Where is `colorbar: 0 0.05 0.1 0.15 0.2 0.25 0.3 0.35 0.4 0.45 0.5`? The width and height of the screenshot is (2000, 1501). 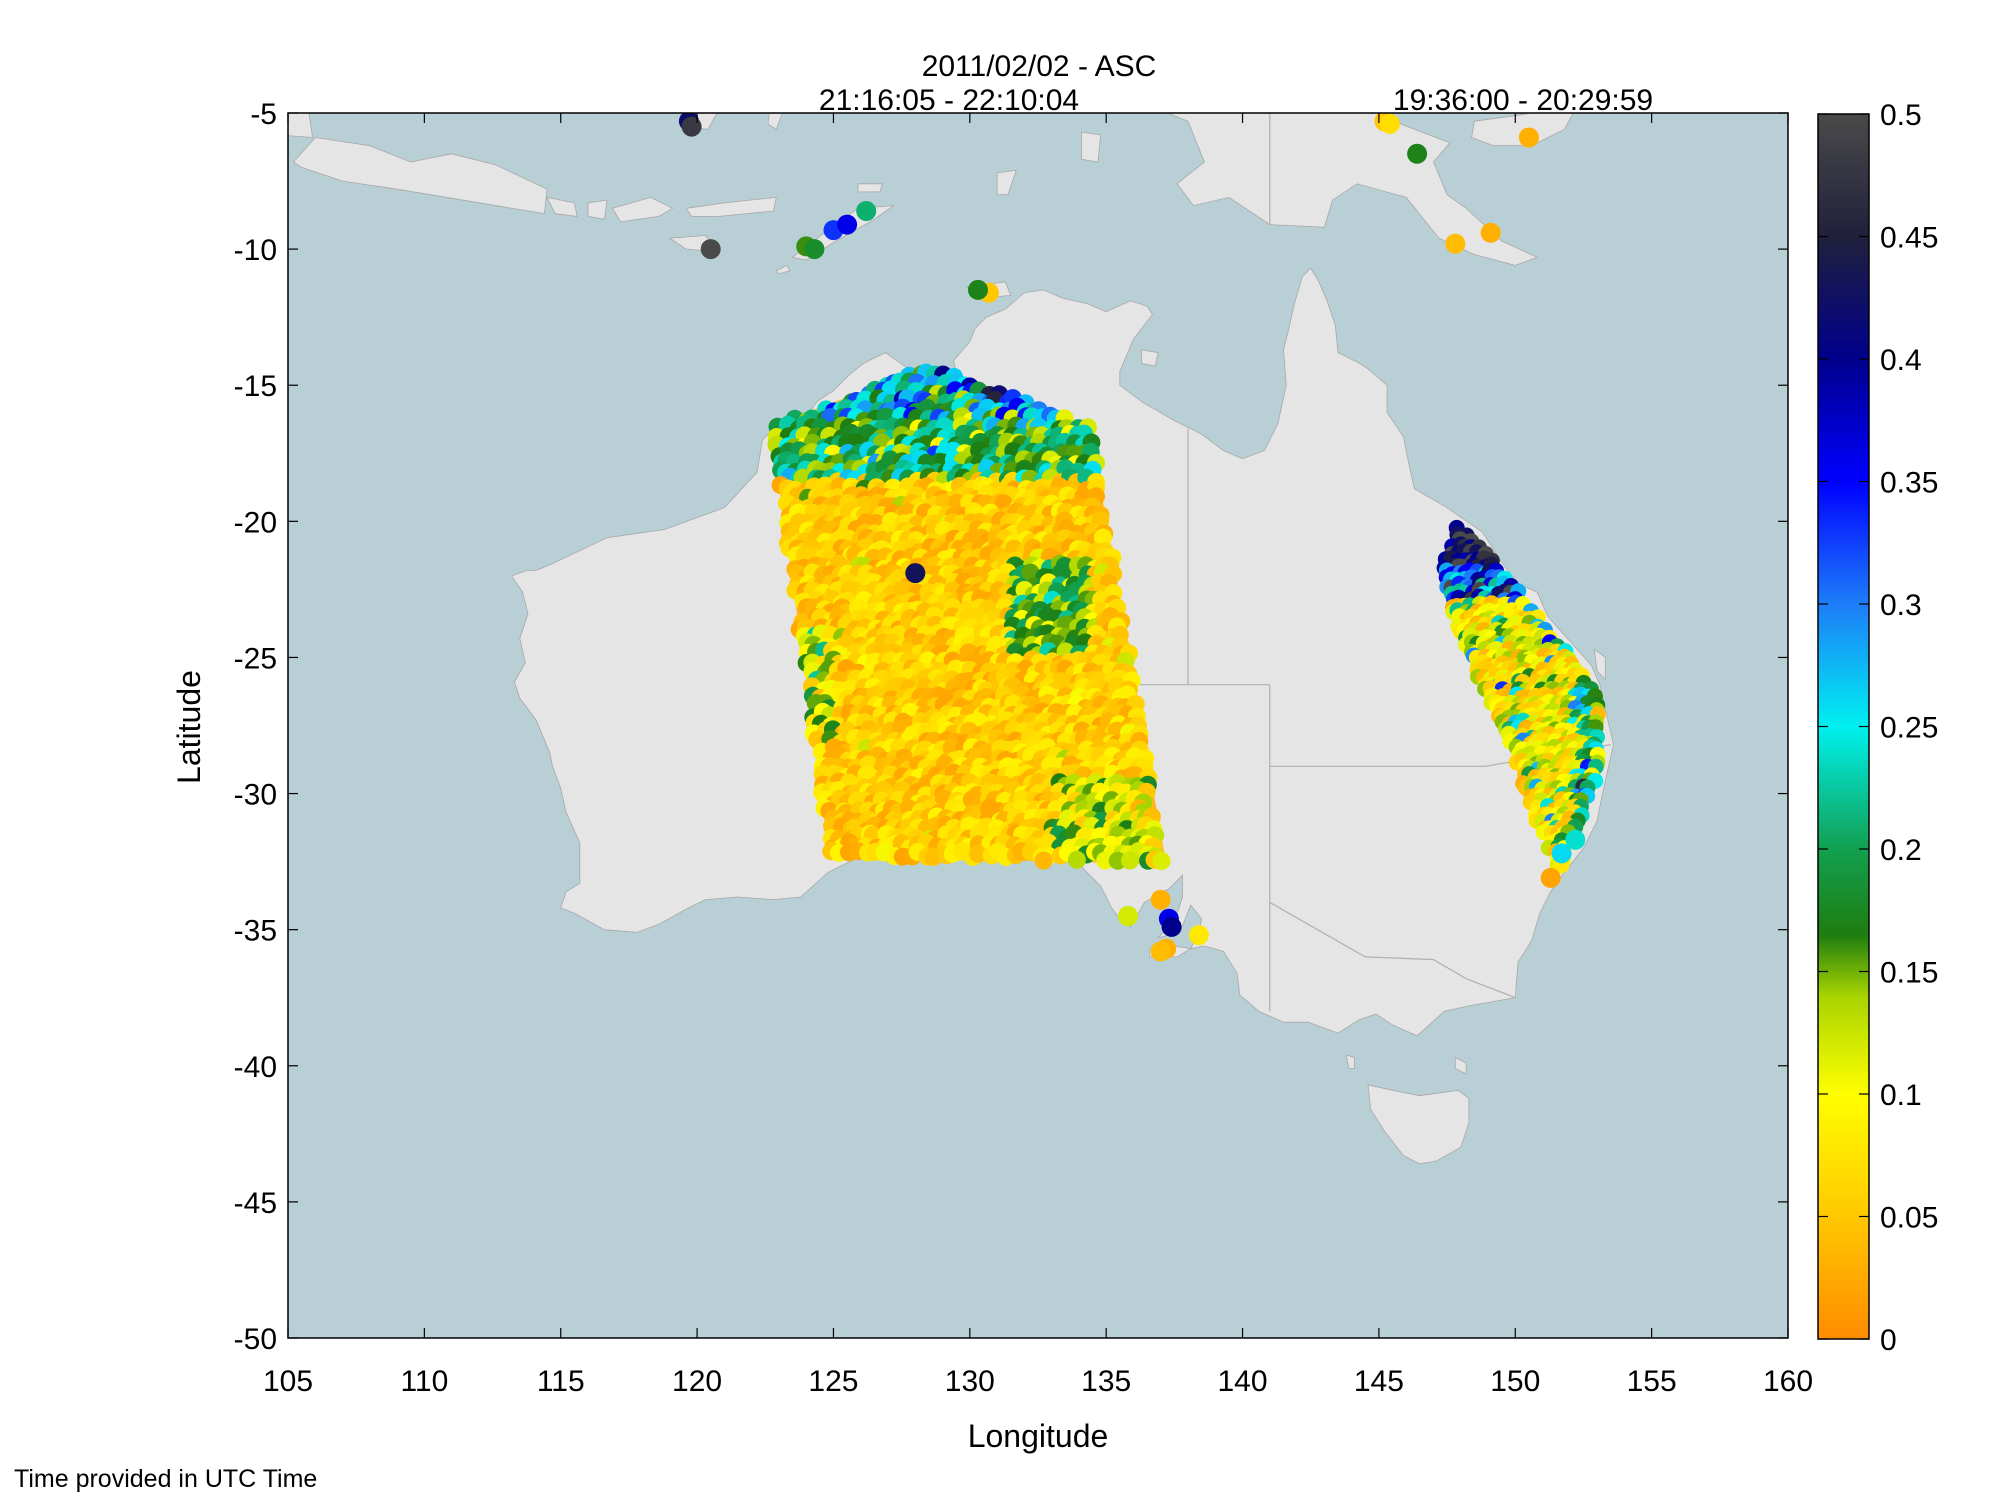 colorbar: 0 0.05 0.1 0.15 0.2 0.25 0.3 0.35 0.4 0.45 0.5 is located at coordinates (1877, 728).